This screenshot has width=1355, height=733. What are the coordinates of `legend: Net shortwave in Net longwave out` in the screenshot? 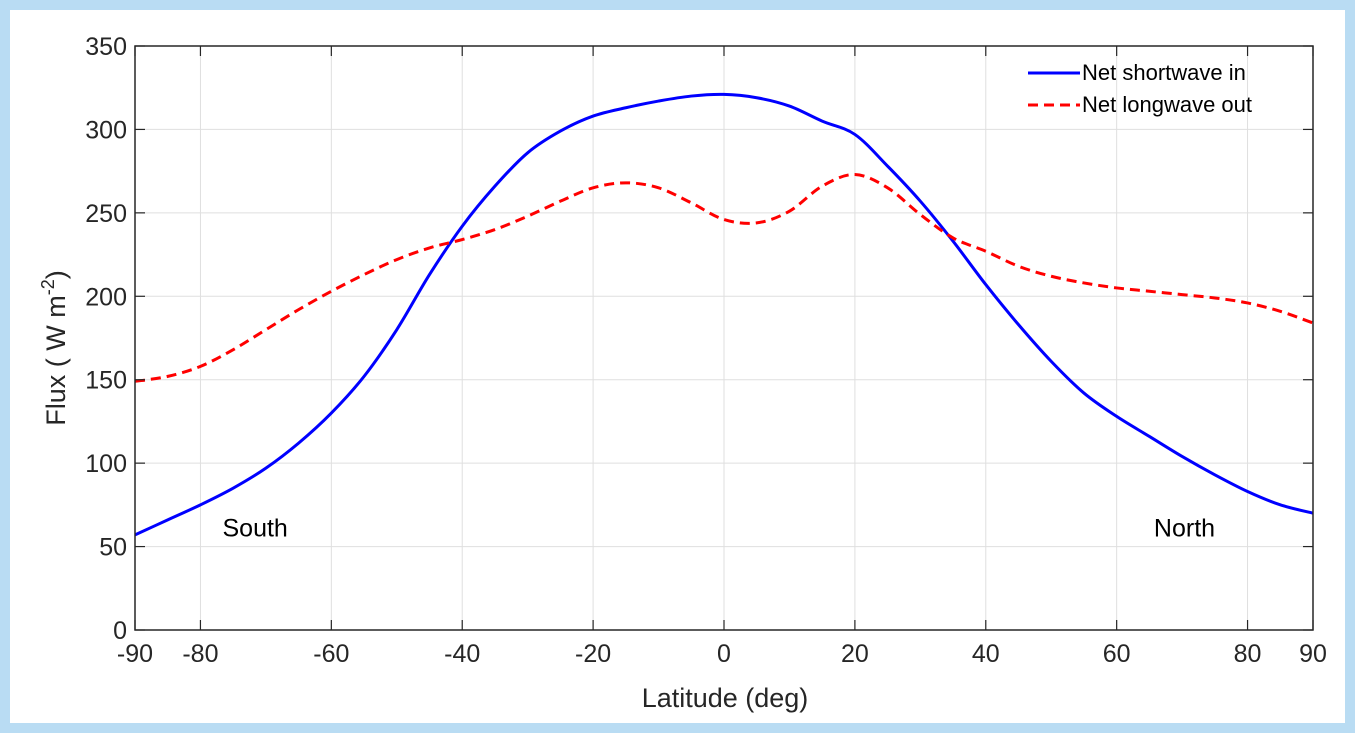 It's located at (1140, 88).